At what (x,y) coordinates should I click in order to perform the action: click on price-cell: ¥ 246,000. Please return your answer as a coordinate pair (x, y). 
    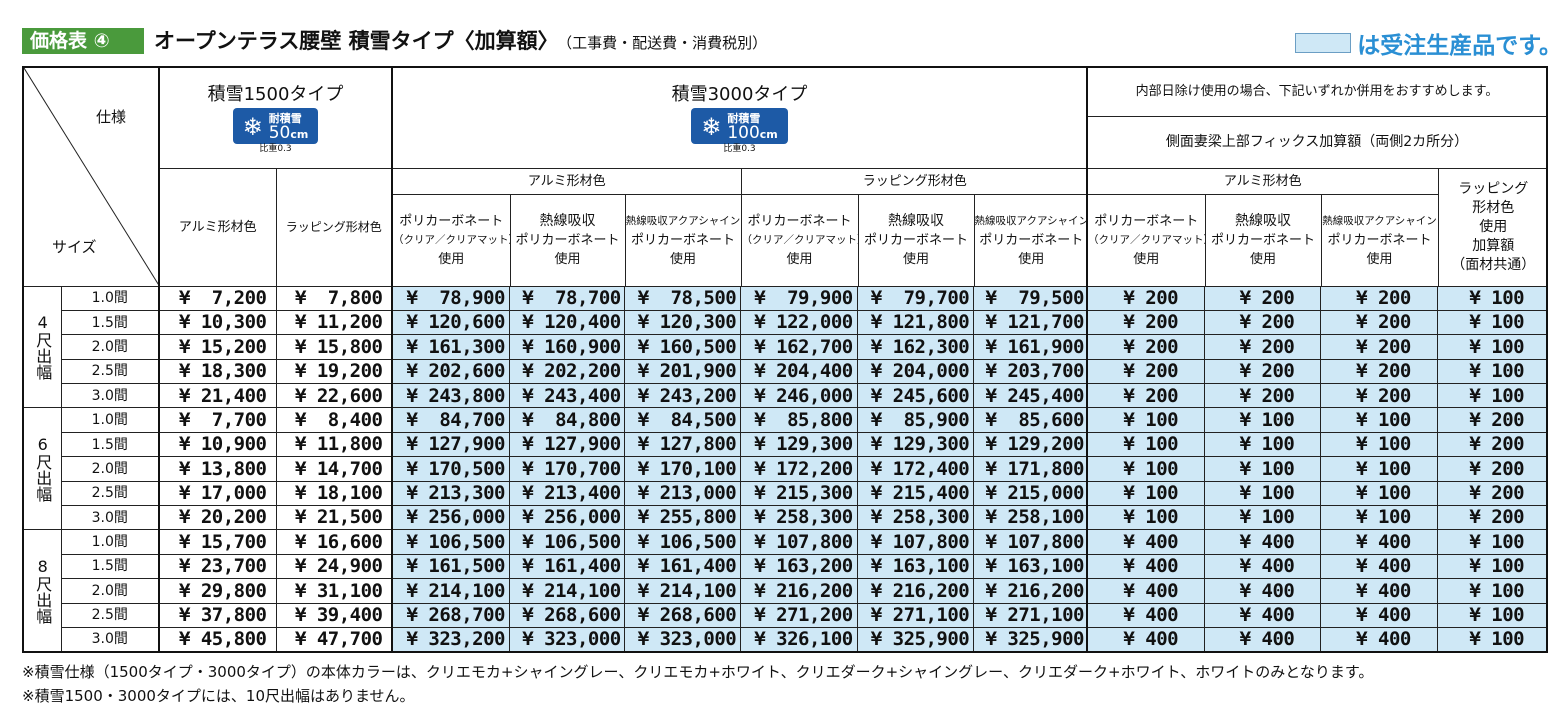
    Looking at the image, I should click on (798, 396).